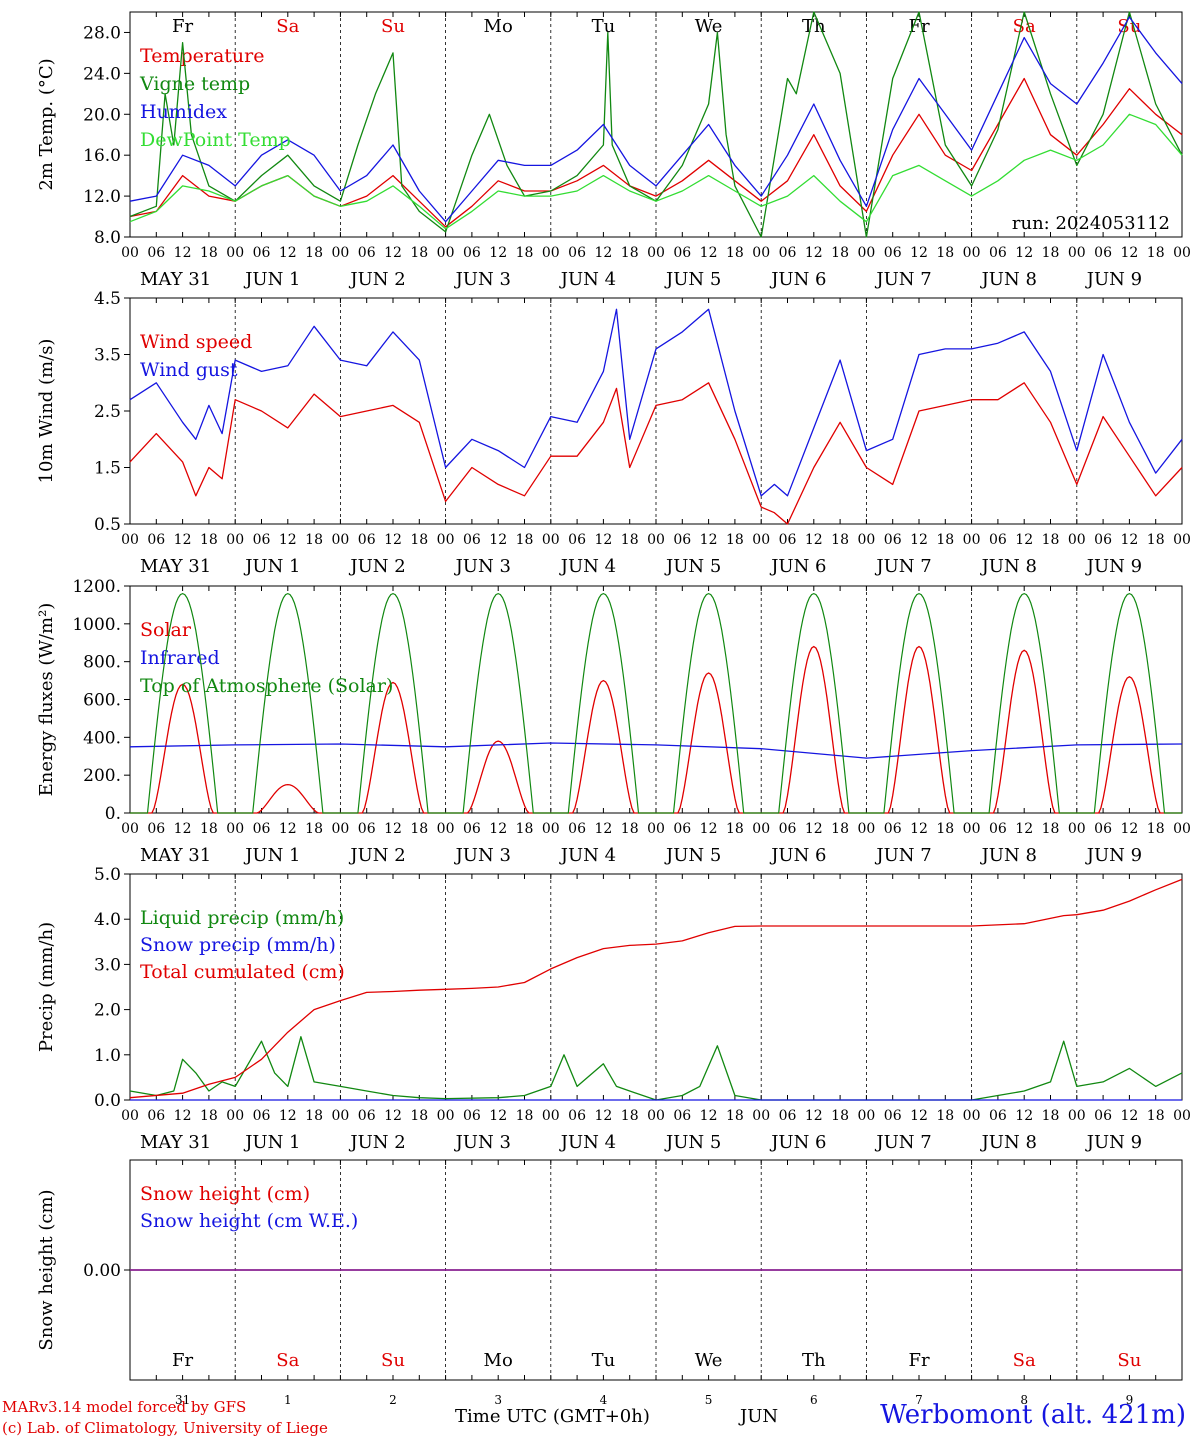 The width and height of the screenshot is (1194, 1440). I want to click on y-tick-label: 1000., so click(96, 625).